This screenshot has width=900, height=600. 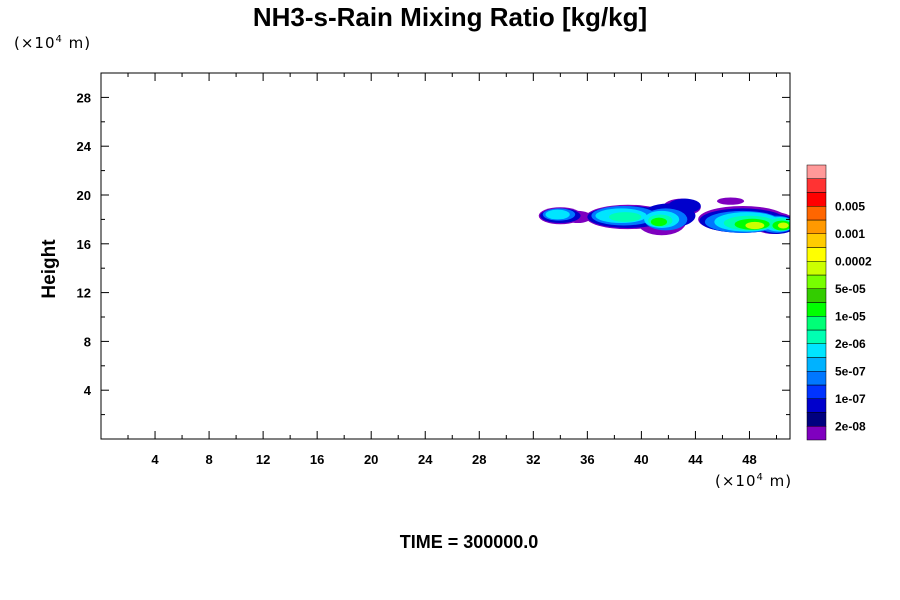 I want to click on colorbar-label: 2e-08, so click(x=850, y=426).